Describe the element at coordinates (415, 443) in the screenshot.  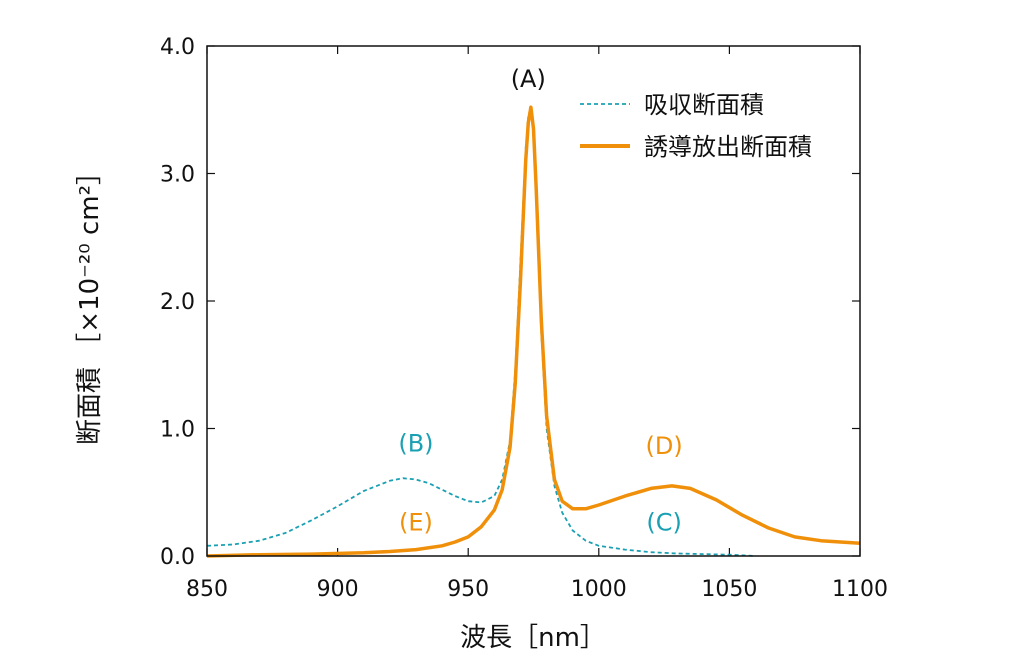
I see `annotation-label: (B)` at that location.